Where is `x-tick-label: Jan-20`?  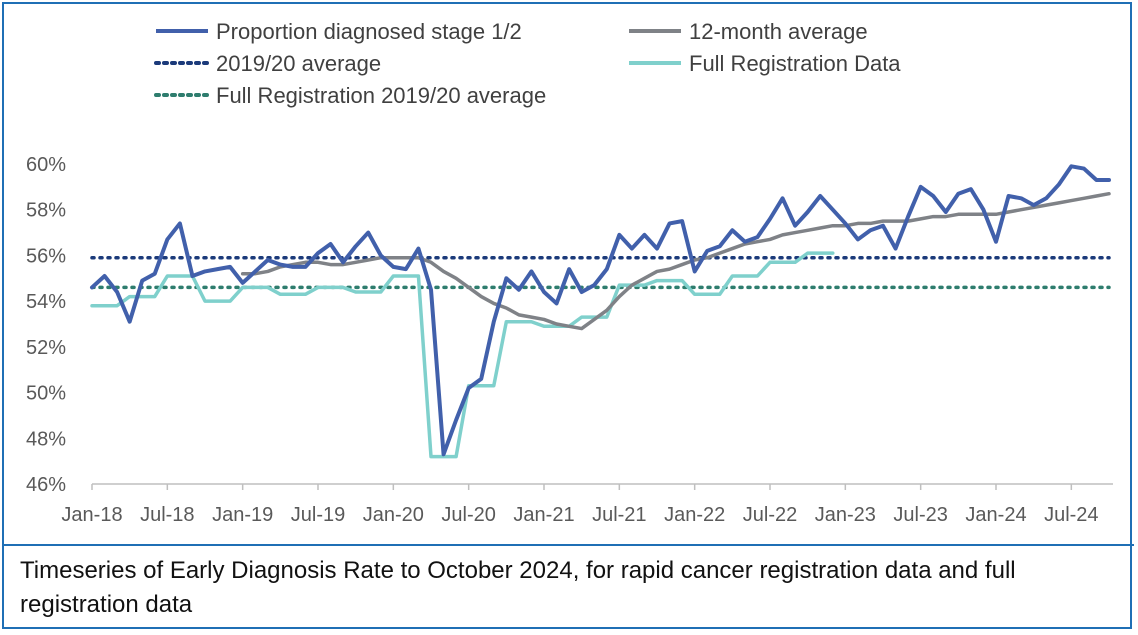
x-tick-label: Jan-20 is located at coordinates (393, 515).